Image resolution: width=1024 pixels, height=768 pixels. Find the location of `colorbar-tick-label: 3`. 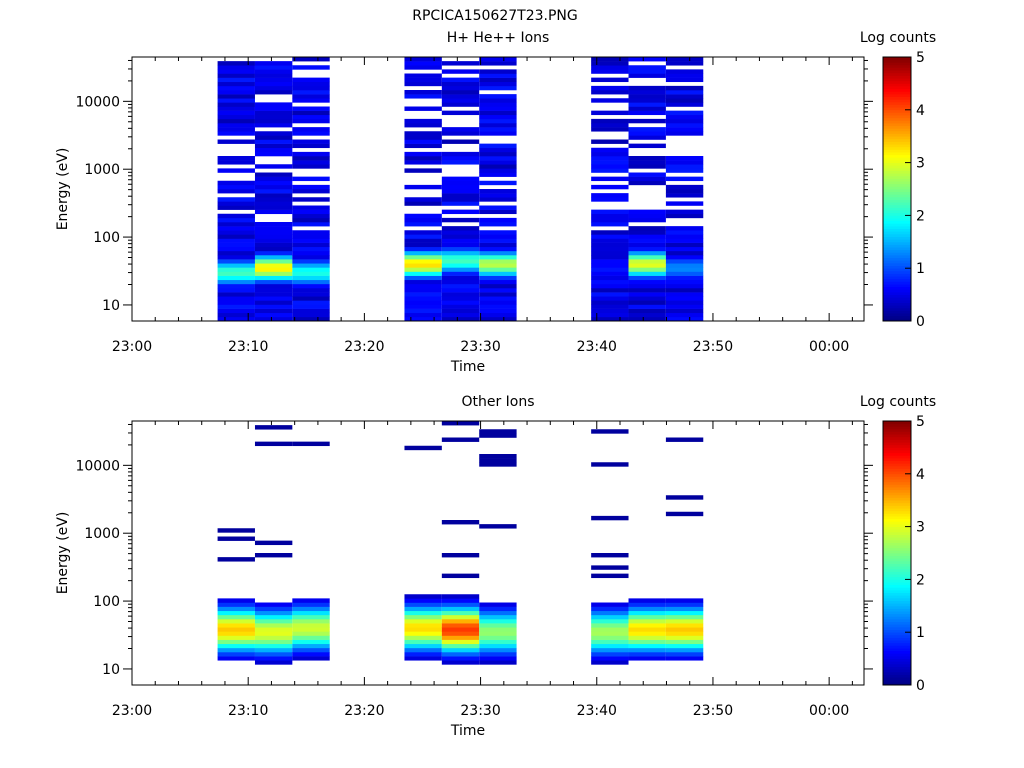

colorbar-tick-label: 3 is located at coordinates (920, 528).